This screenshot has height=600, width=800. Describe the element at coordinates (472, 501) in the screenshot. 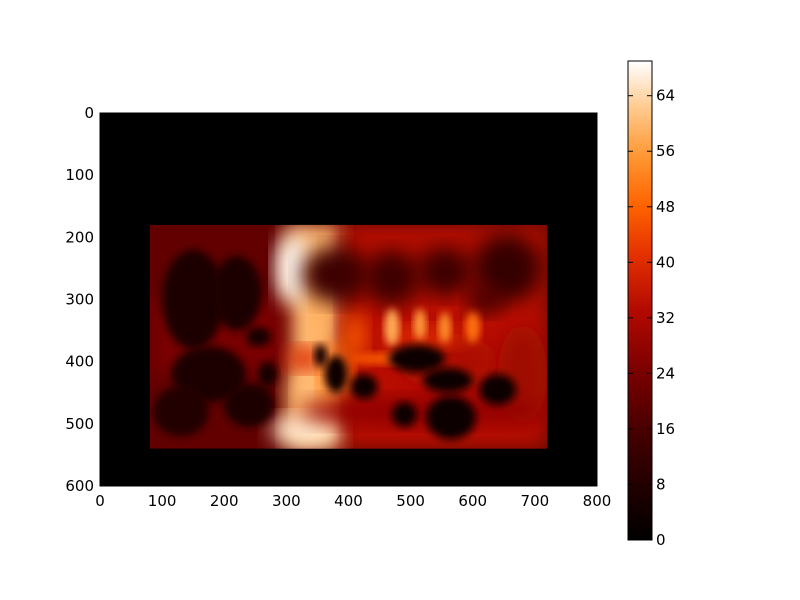

I see `x-tick-label-6: 600` at that location.